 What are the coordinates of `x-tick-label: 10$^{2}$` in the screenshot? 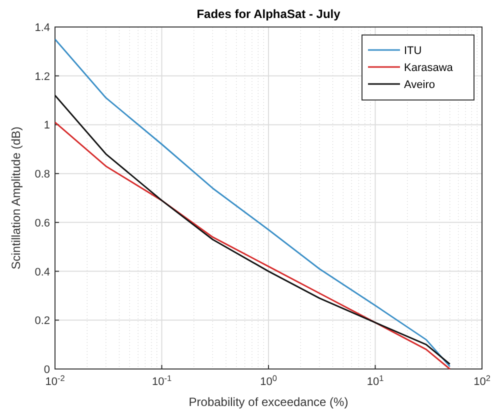 It's located at (482, 381).